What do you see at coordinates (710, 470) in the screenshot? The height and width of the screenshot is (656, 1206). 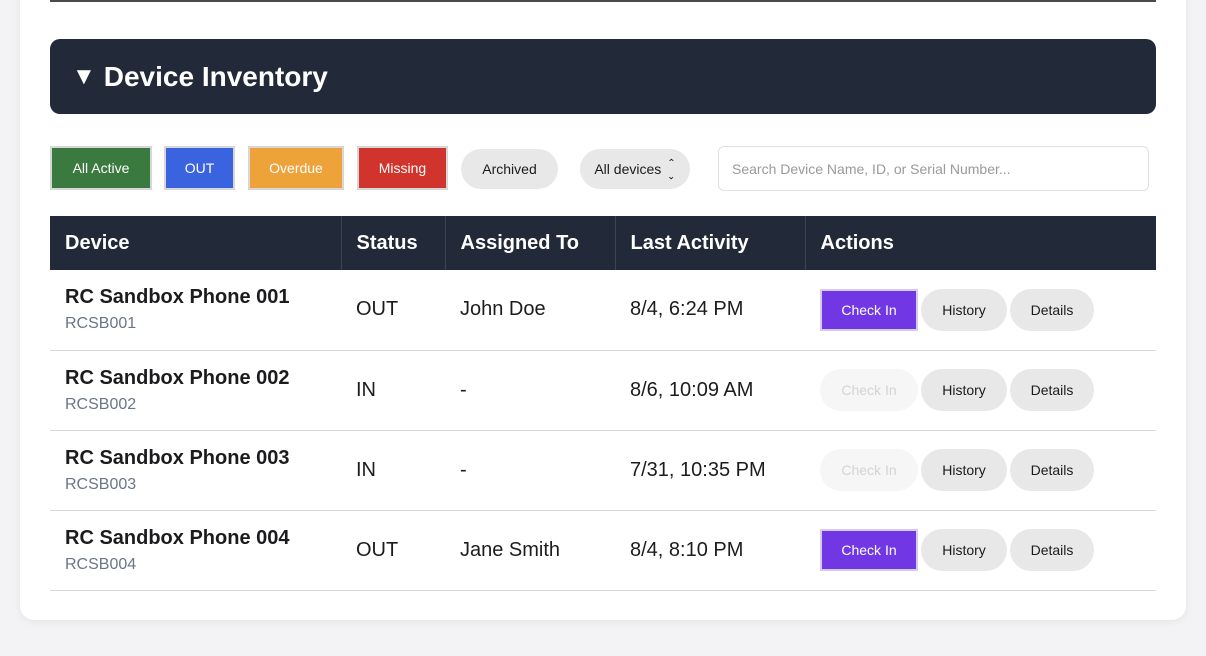 I see `last-activity-cell: 7/31, 10:35 PM` at bounding box center [710, 470].